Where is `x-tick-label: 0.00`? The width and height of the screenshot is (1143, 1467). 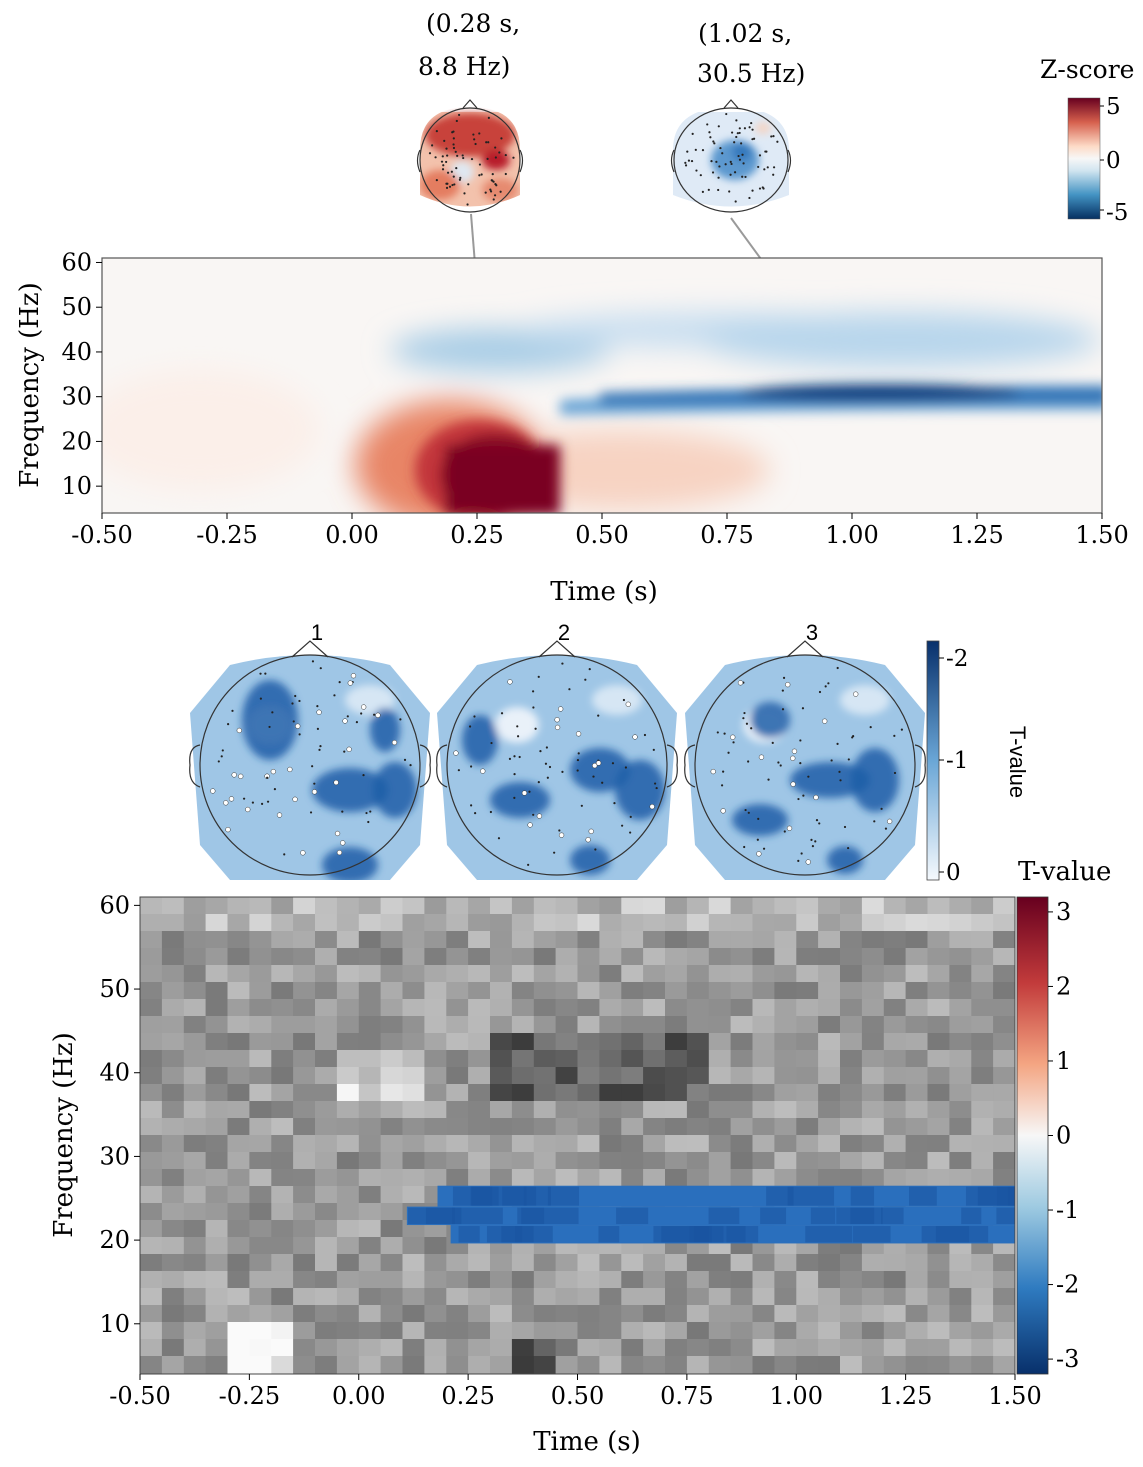 x-tick-label: 0.00 is located at coordinates (358, 1396).